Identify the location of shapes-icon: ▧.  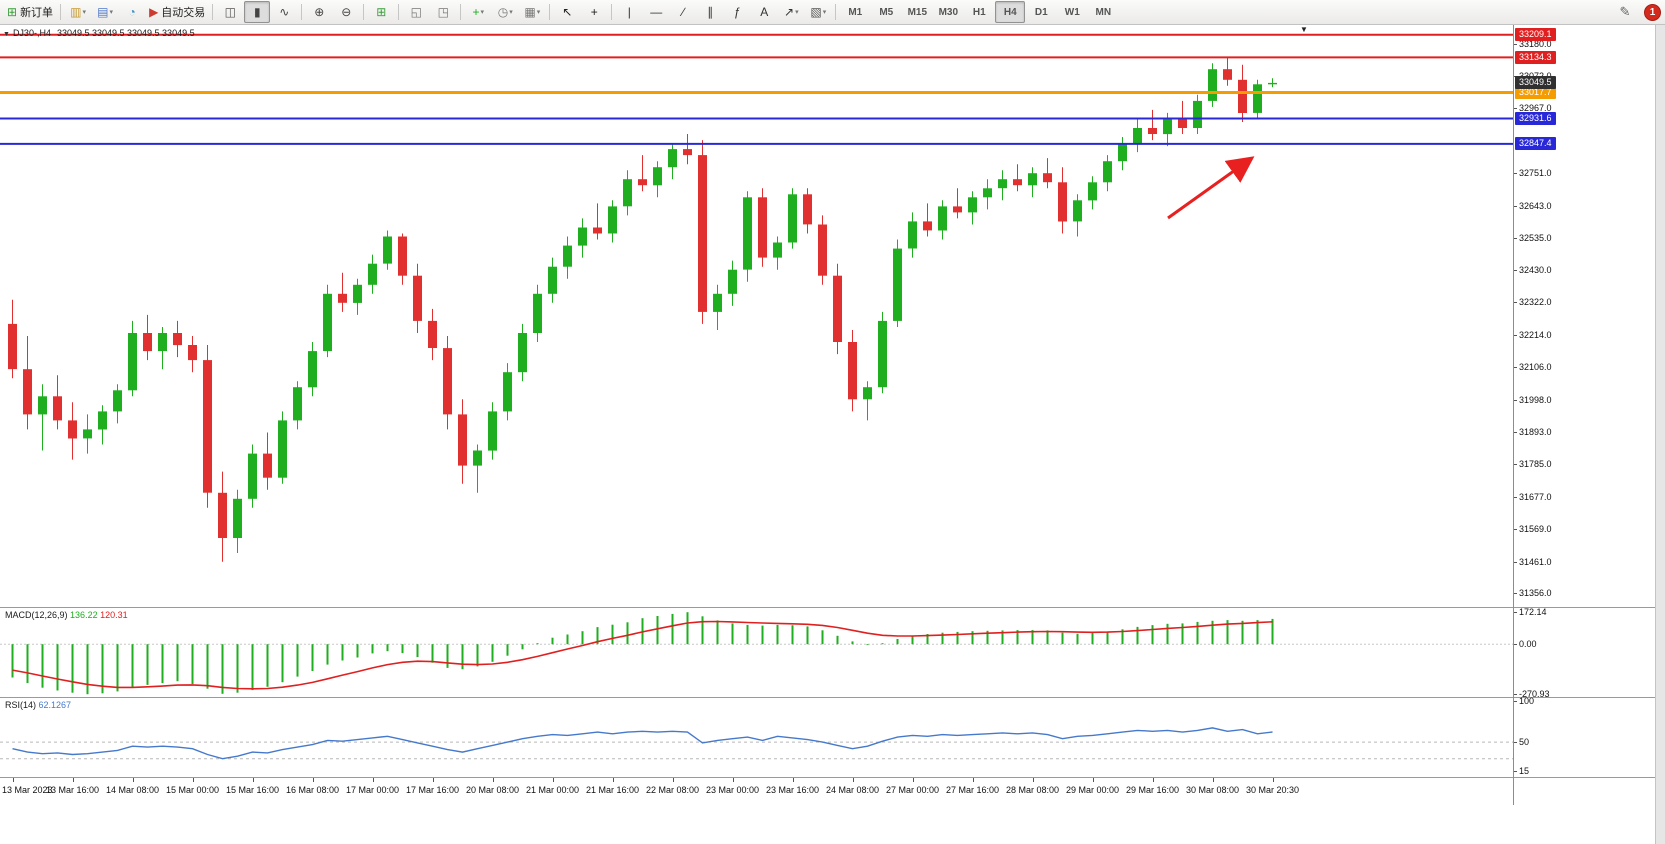
(816, 12).